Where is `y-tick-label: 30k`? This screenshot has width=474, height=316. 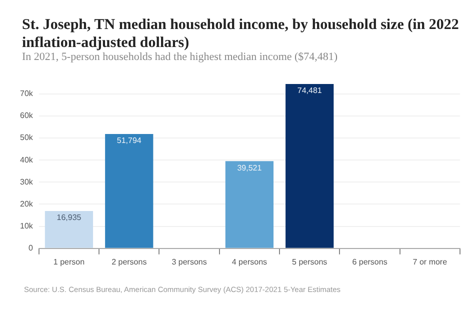
y-tick-label: 30k is located at coordinates (27, 181).